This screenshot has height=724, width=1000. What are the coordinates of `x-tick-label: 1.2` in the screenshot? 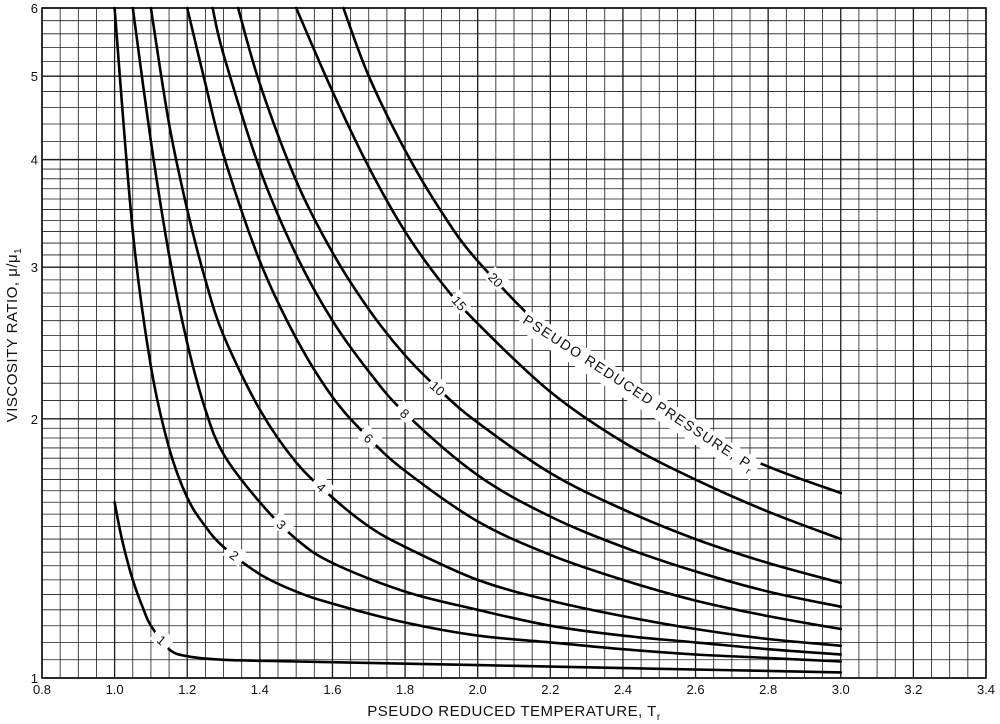 It's located at (187, 689).